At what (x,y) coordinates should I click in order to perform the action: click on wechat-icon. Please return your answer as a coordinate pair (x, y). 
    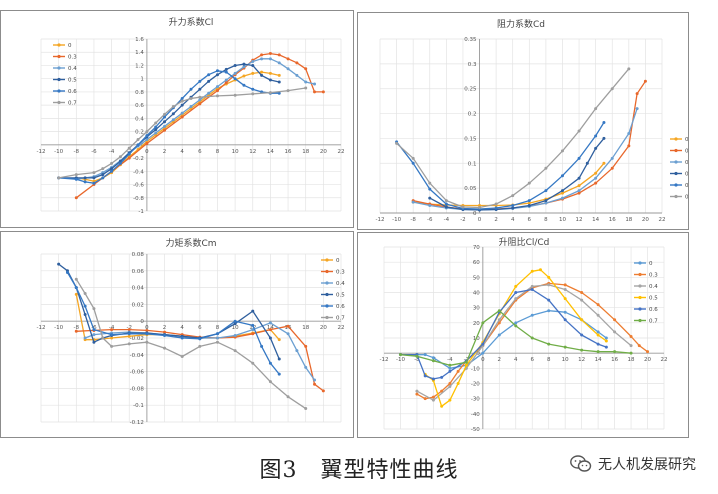
    Looking at the image, I should click on (581, 463).